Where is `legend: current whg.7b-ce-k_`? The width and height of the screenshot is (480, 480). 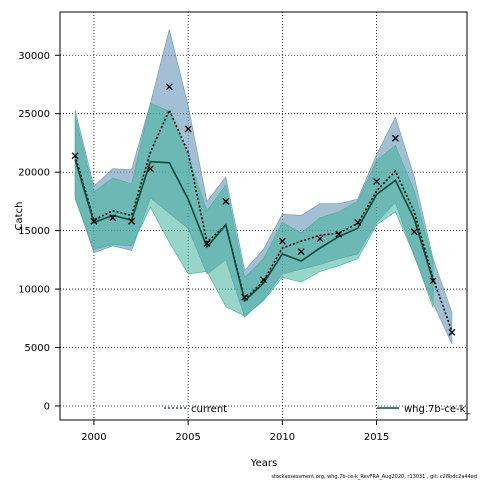
legend: current whg.7b-ce-k_ is located at coordinates (317, 409).